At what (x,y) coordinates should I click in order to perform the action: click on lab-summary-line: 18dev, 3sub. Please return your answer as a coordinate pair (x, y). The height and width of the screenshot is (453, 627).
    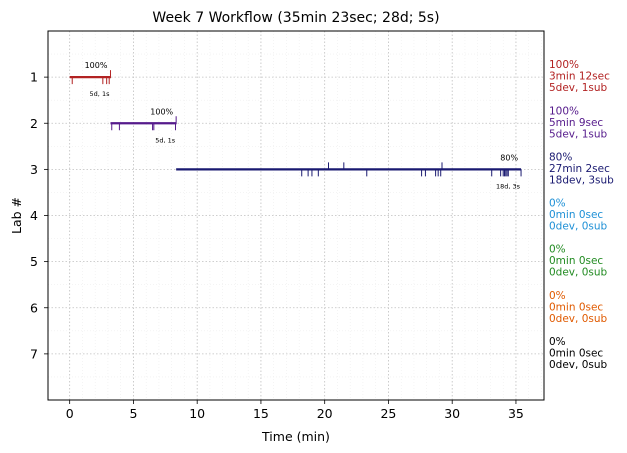
    Looking at the image, I should click on (581, 180).